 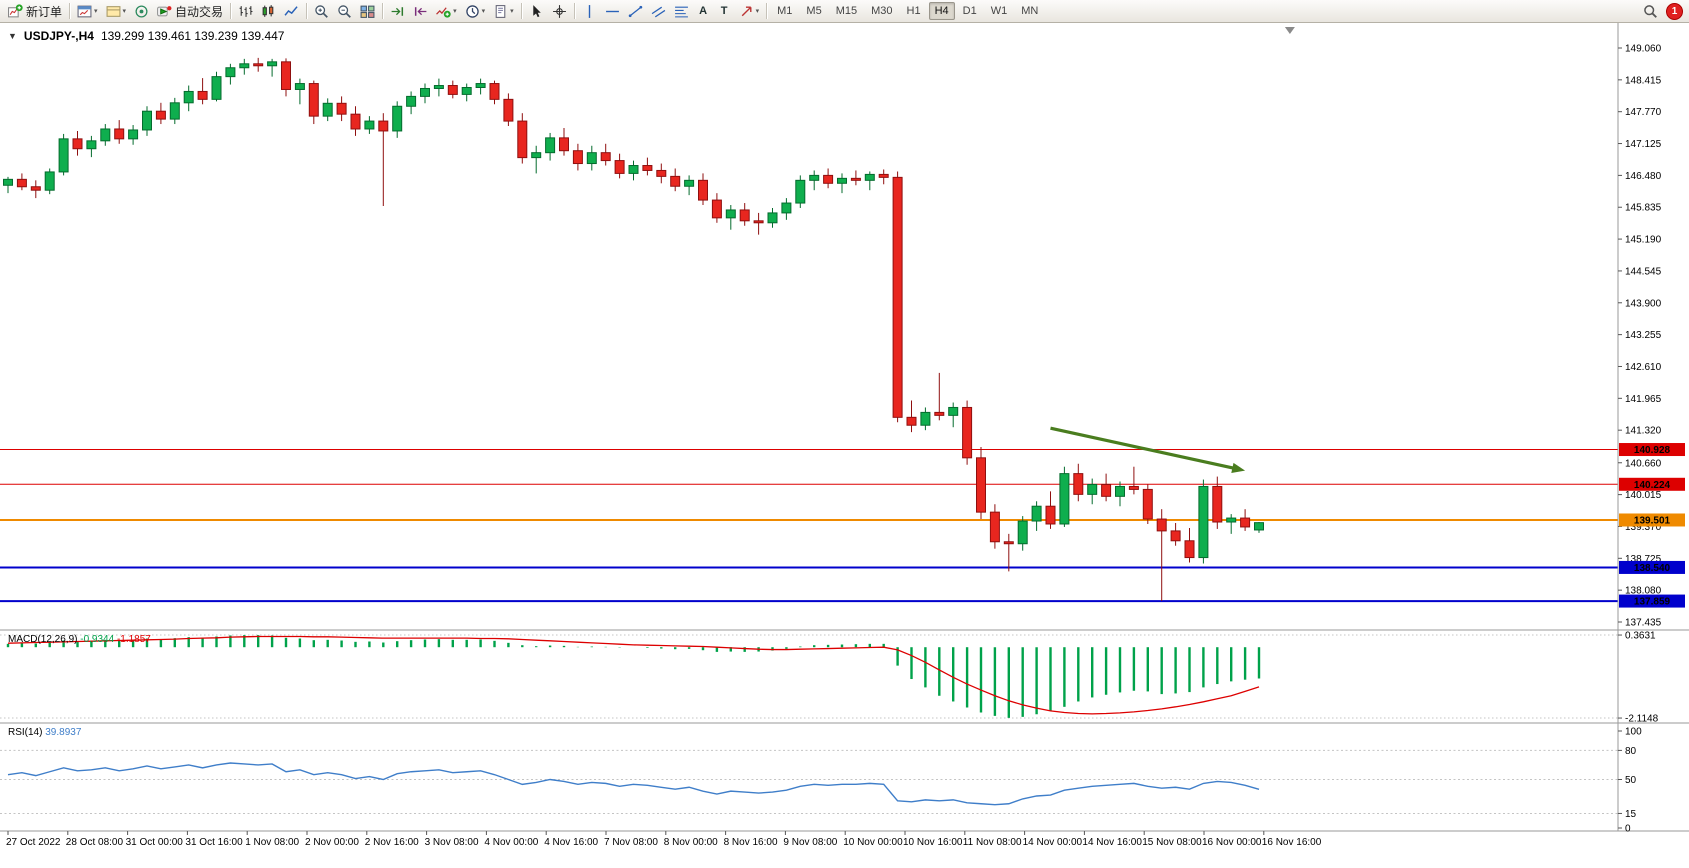 I want to click on svg-text: 3 Nov 08:00, so click(x=452, y=842).